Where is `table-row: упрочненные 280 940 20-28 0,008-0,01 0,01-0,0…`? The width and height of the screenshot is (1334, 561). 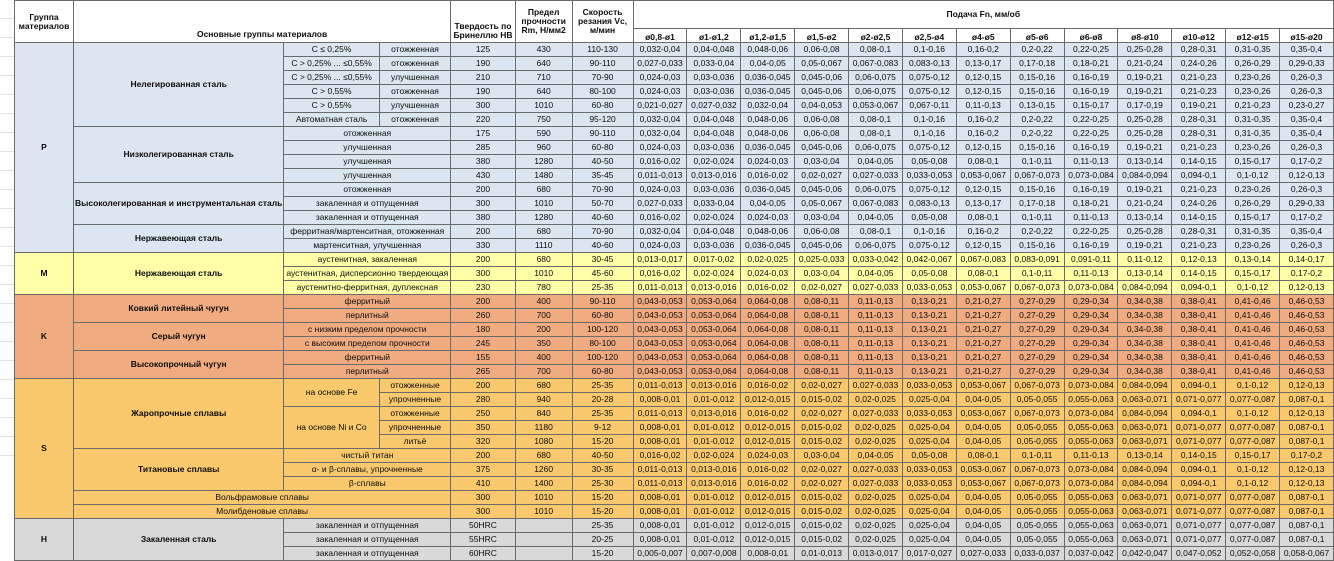 table-row: упрочненные 280 940 20-28 0,008-0,01 0,01-0,0… is located at coordinates (674, 399).